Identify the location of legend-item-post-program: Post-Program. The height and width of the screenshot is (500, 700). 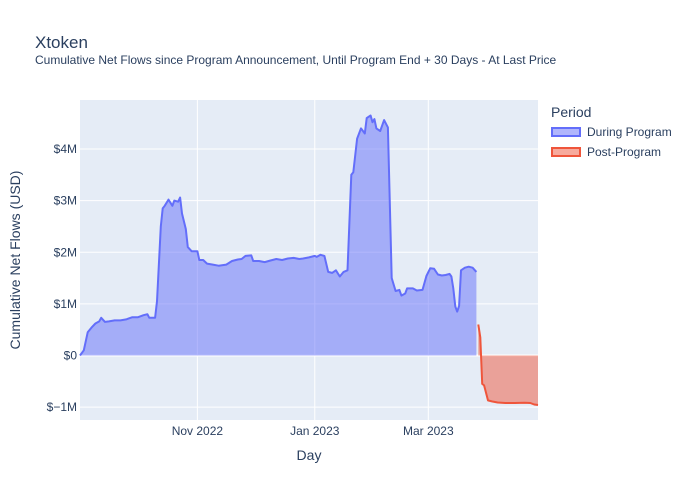
(606, 152).